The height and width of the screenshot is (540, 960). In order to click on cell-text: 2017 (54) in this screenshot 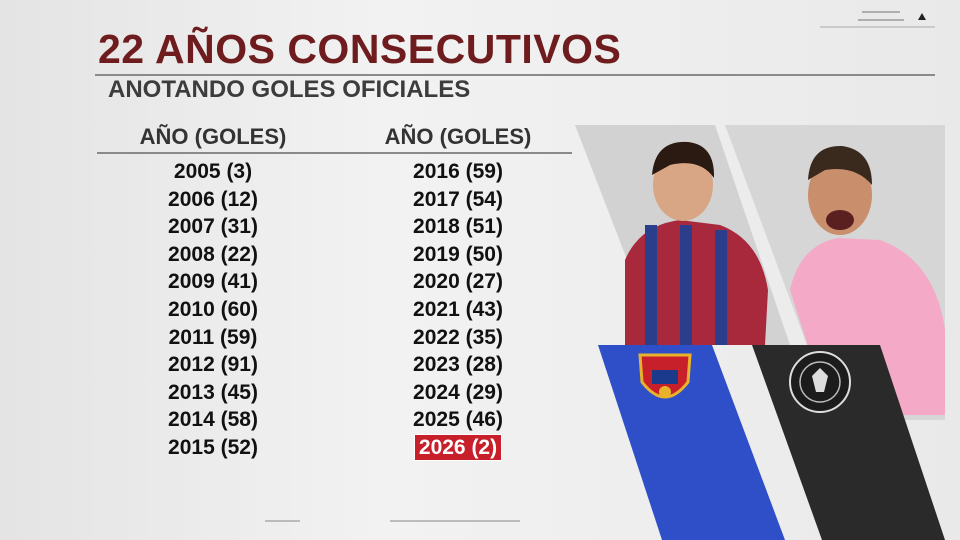, I will do `click(458, 199)`.